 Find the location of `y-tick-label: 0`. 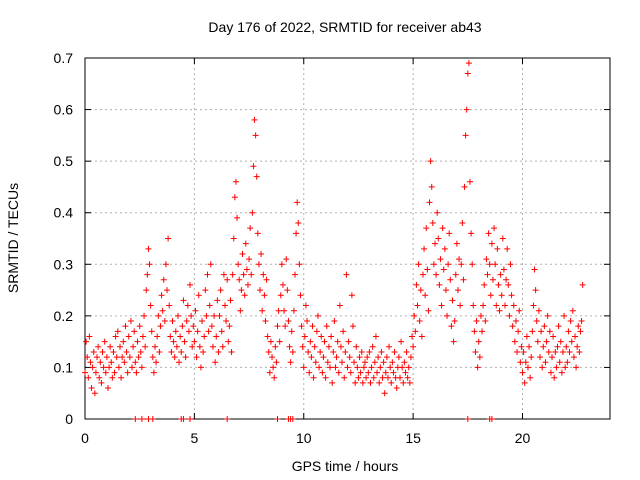

y-tick-label: 0 is located at coordinates (69, 419).